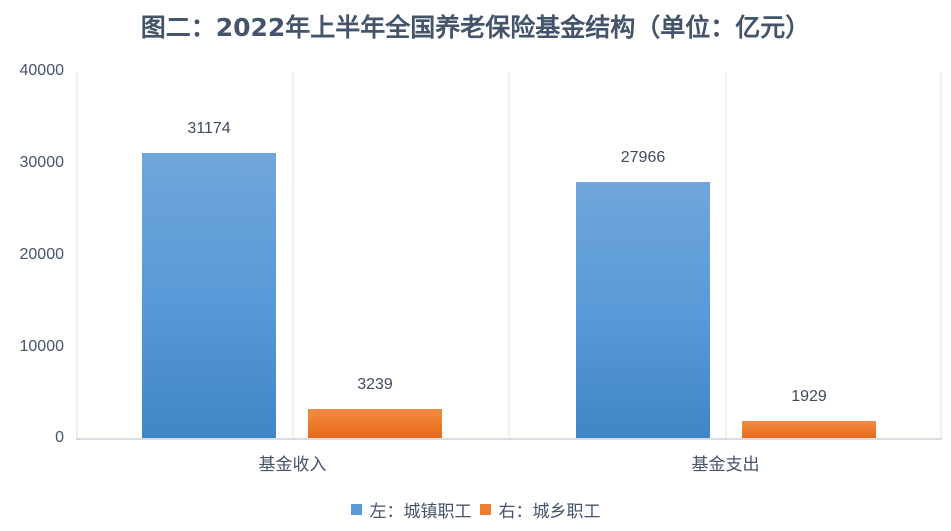 This screenshot has height=531, width=951. What do you see at coordinates (643, 310) in the screenshot?
I see `bar-urban-expenditure` at bounding box center [643, 310].